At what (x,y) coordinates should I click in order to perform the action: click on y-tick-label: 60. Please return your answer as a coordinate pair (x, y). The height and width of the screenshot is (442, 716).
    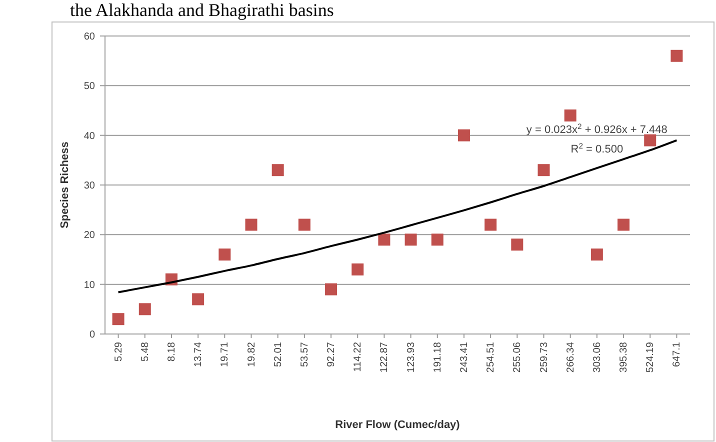
    Looking at the image, I should click on (90, 37).